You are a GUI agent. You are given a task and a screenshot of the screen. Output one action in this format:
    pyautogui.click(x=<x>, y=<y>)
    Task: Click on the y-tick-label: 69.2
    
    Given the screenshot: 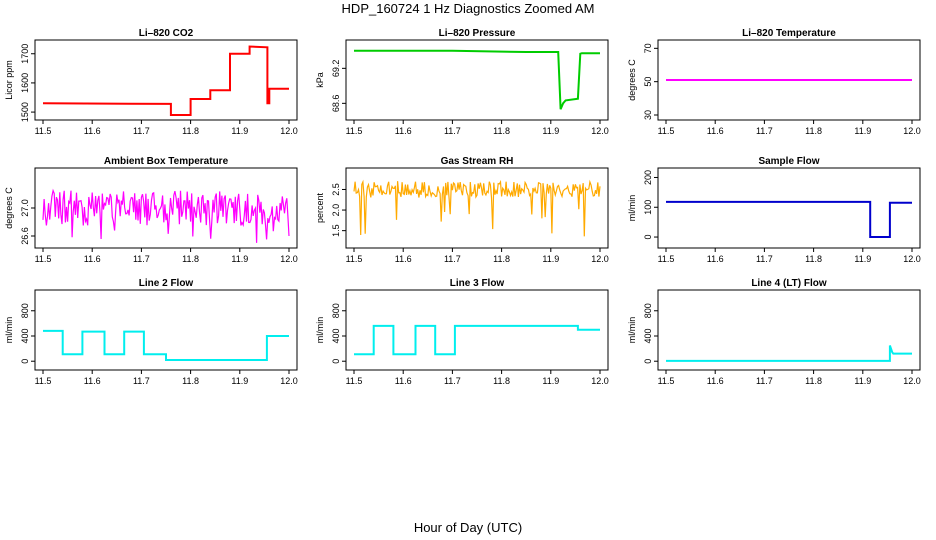 What is the action you would take?
    pyautogui.click(x=336, y=69)
    